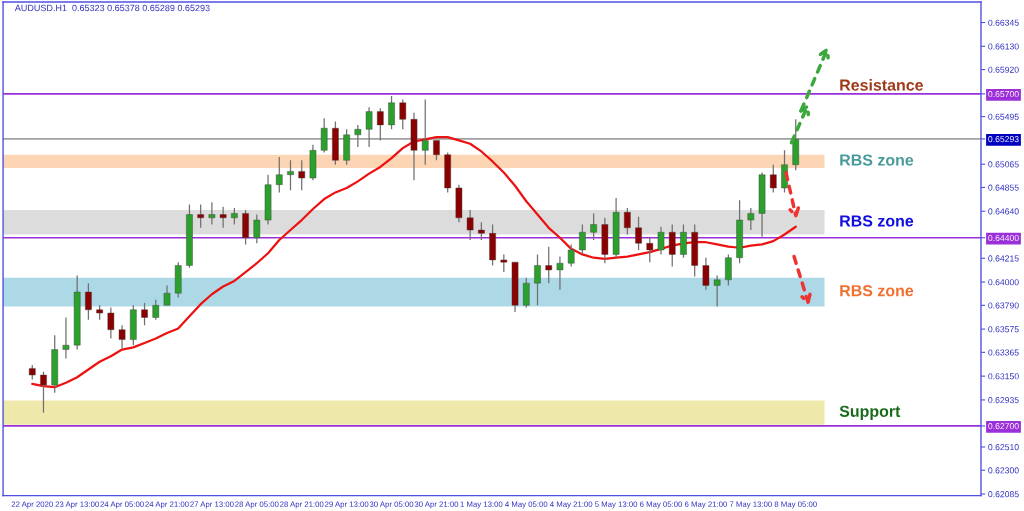 The image size is (1024, 511). I want to click on y-tick-label: 0.63790, so click(1003, 305).